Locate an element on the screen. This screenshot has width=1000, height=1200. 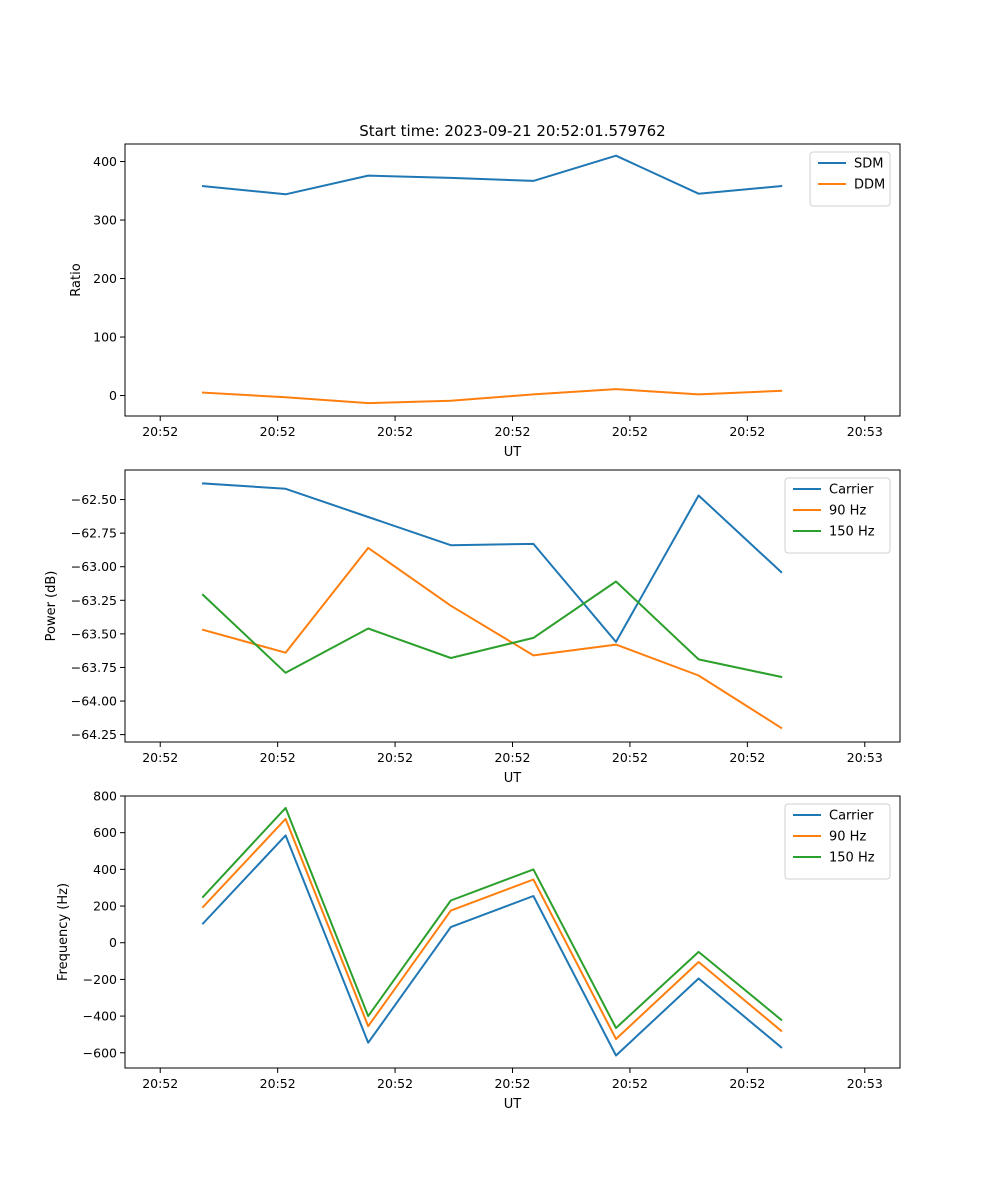
ratio-y-tick-label: 100 is located at coordinates (105, 337).